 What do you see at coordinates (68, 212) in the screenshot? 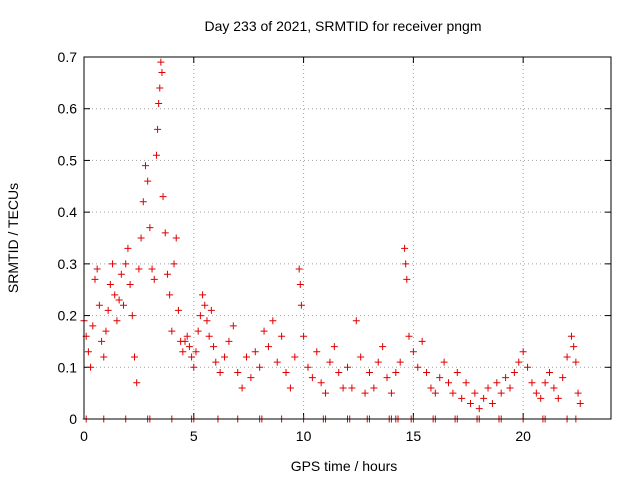
I see `y-tick-label: 0.4` at bounding box center [68, 212].